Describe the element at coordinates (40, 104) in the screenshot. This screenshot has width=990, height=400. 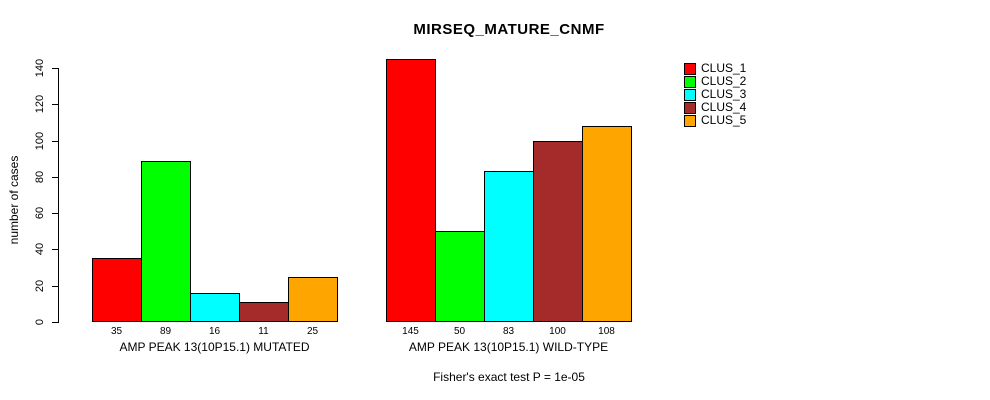
I see `y-axis-tick-label: 120` at that location.